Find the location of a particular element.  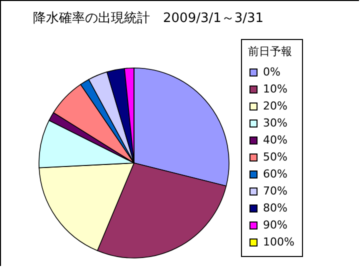

legend-label: 90% is located at coordinates (275, 225).